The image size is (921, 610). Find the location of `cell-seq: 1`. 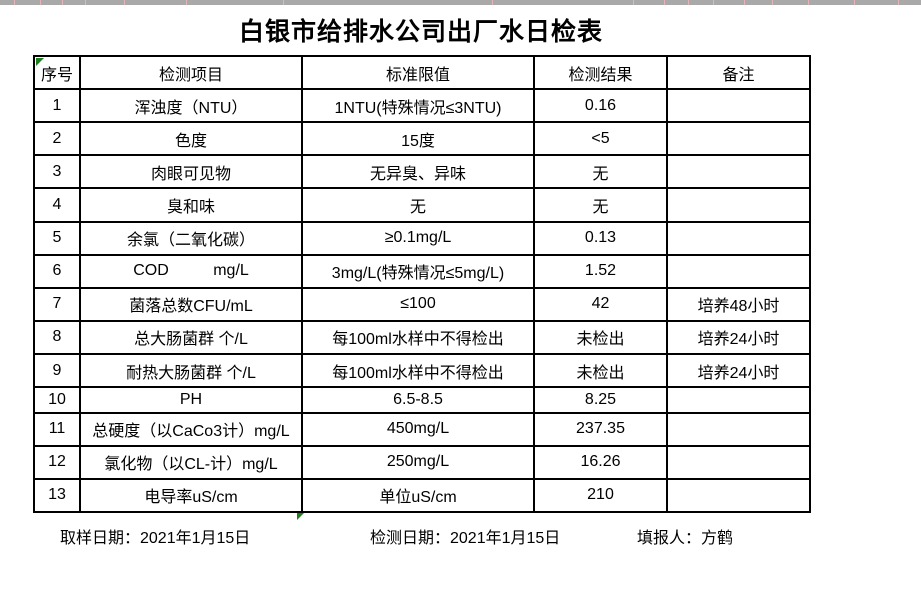

cell-seq: 1 is located at coordinates (57, 106).